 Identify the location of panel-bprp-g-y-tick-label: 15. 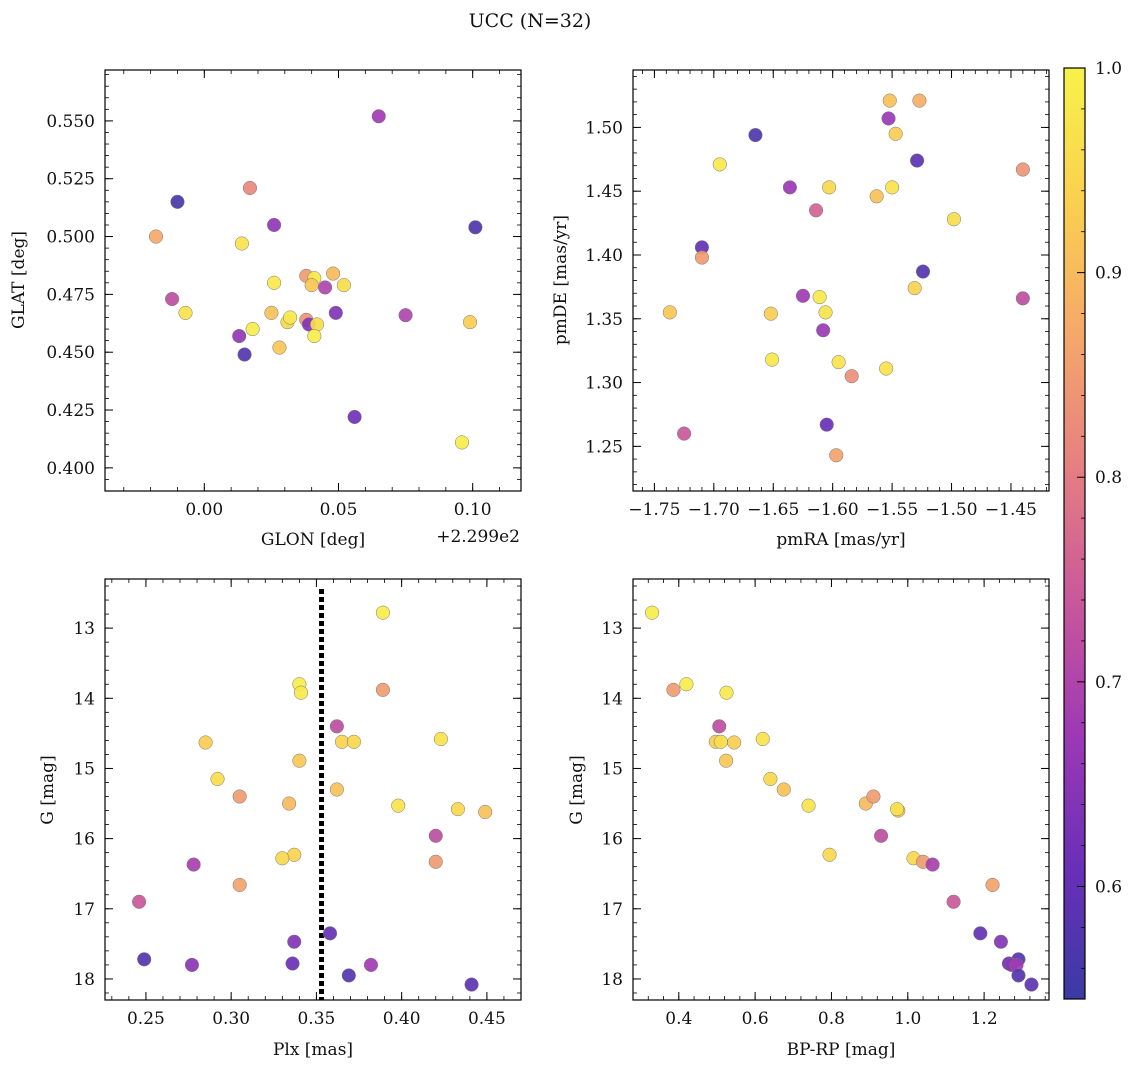
(612, 769).